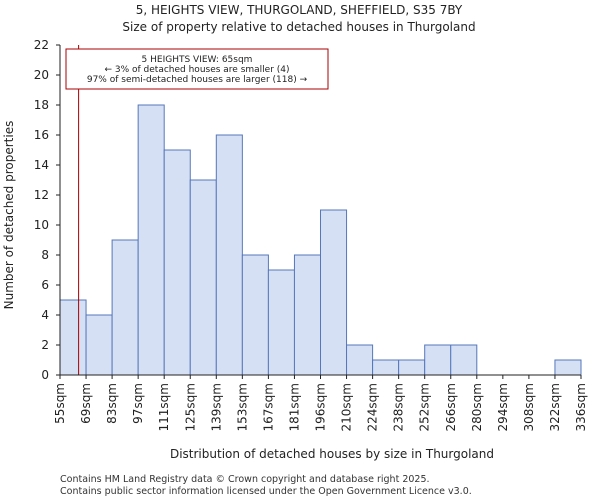 This screenshot has height=504, width=600. I want to click on x-tick-label: 266sqm, so click(451, 407).